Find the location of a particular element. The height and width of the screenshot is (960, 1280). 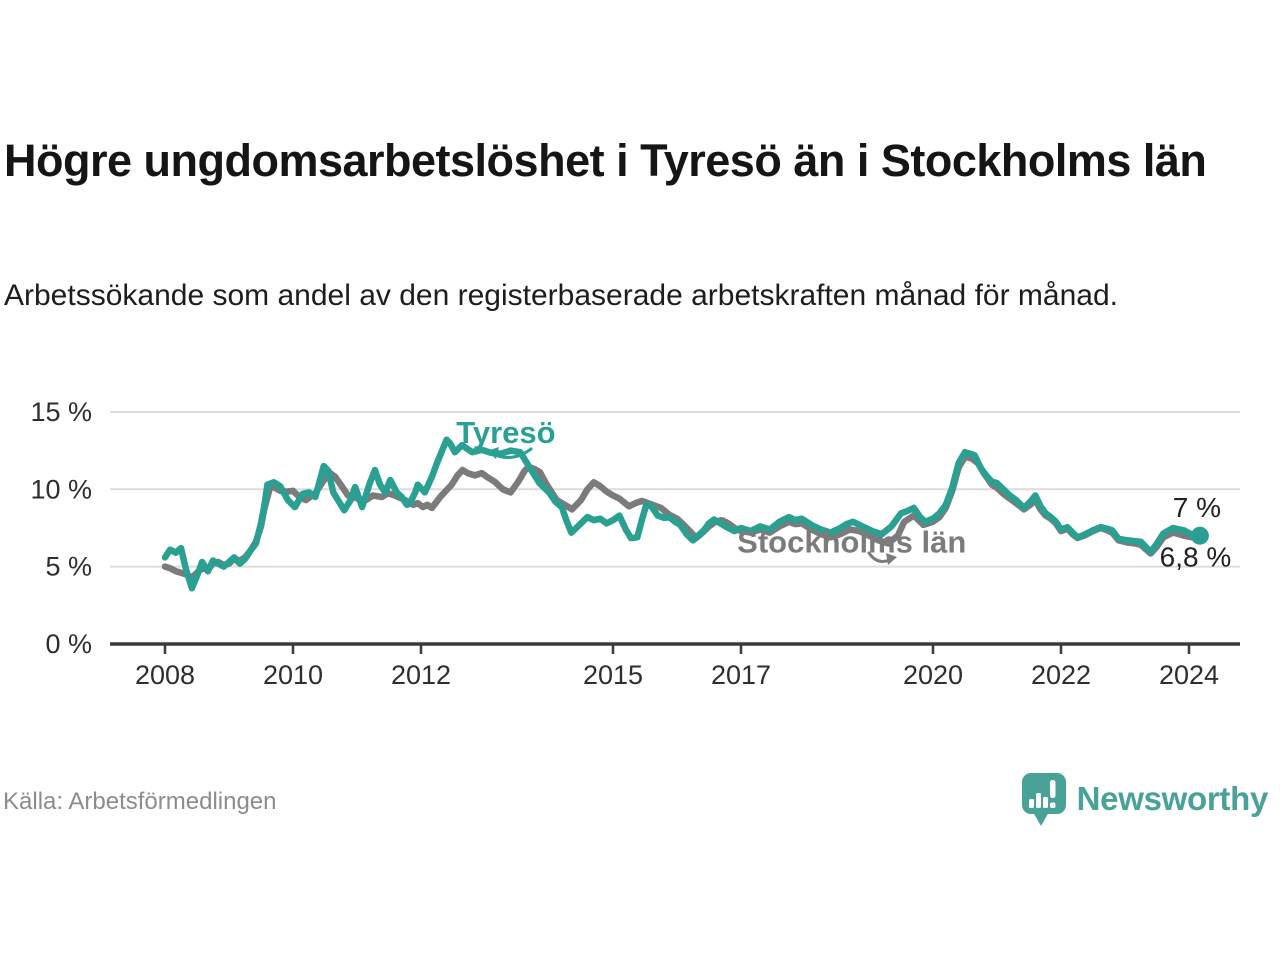

label-tyreso: Tyresö is located at coordinates (505, 432).